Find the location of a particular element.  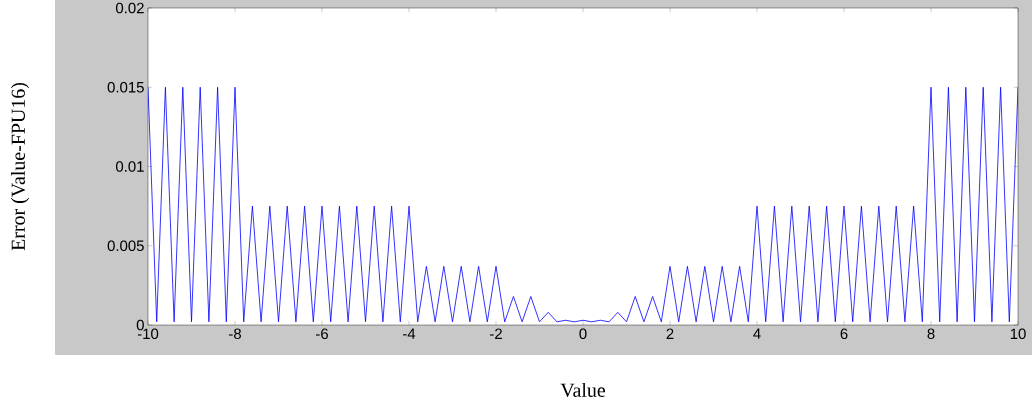

y-tick-label: 0.005 is located at coordinates (125, 246).